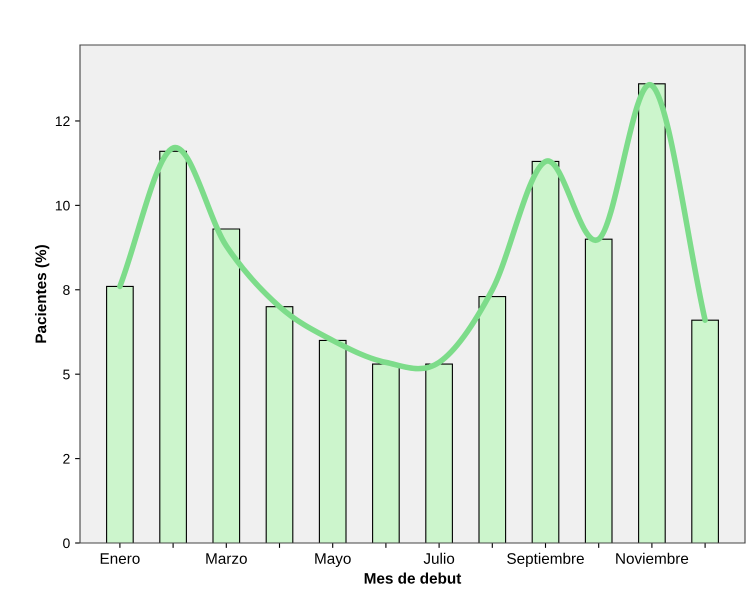 The image size is (750, 606). What do you see at coordinates (66, 543) in the screenshot?
I see `y-tick-label: 0` at bounding box center [66, 543].